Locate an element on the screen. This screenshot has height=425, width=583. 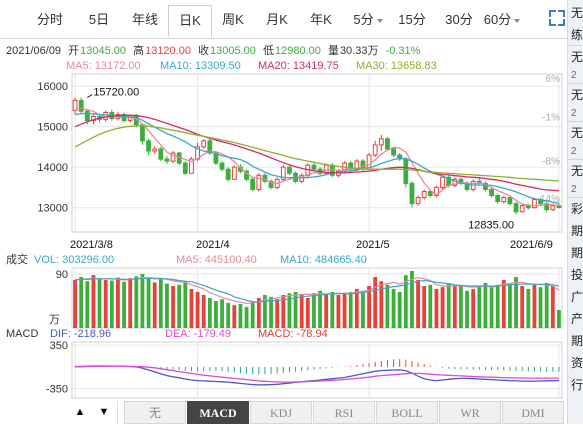
side-panel-text: 彩 is located at coordinates (577, 209).